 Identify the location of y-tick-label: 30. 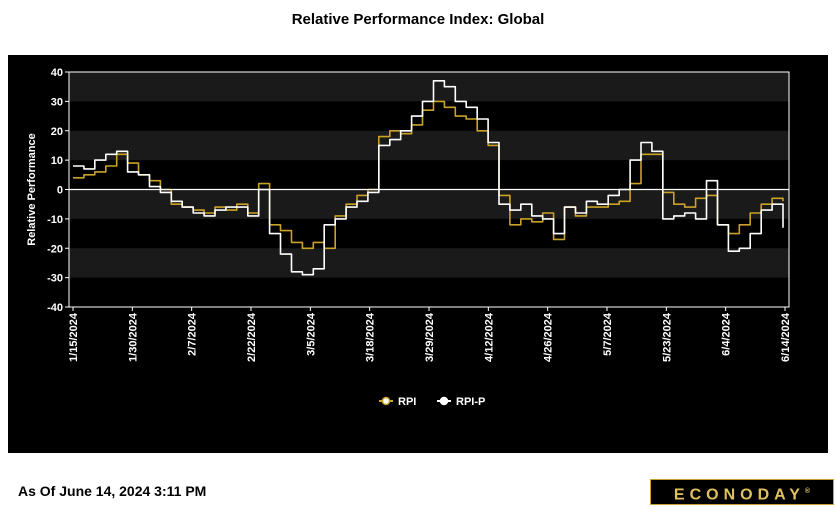
(57, 102).